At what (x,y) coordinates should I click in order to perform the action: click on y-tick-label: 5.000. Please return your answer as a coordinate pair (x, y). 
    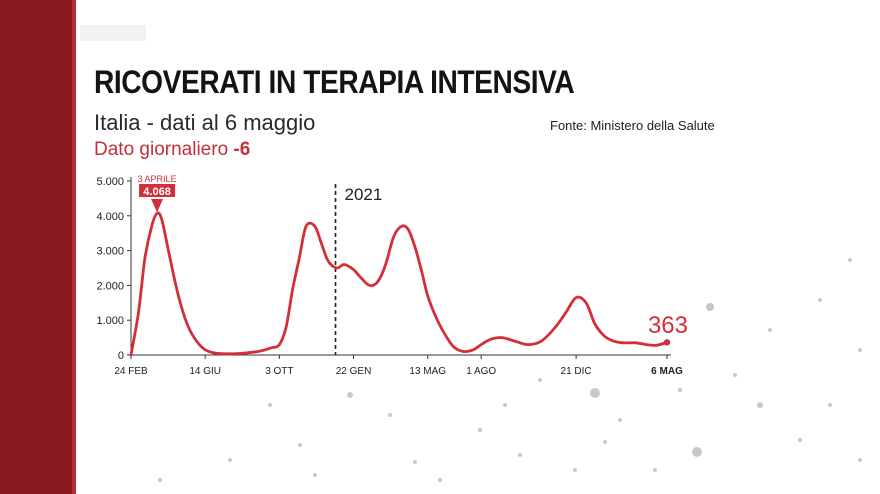
    Looking at the image, I should click on (110, 182).